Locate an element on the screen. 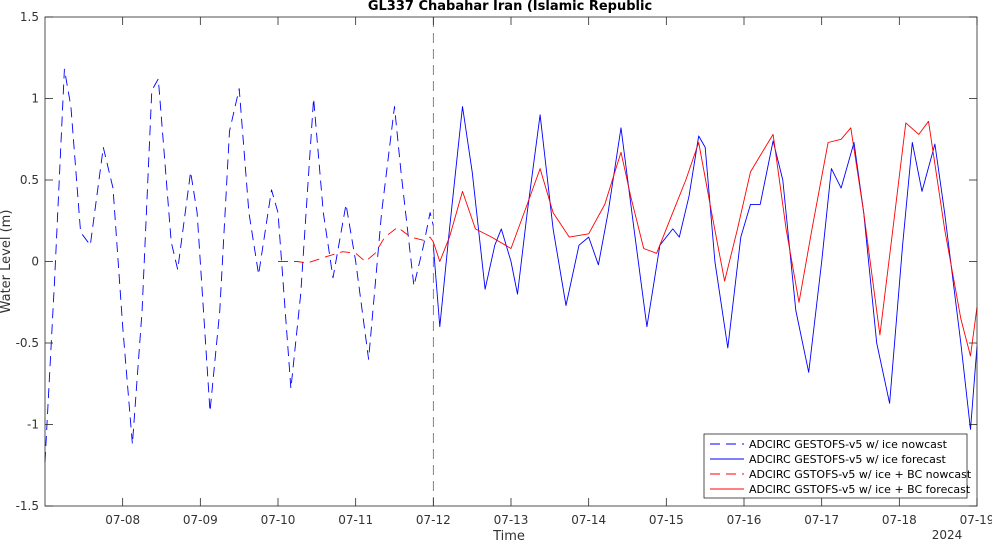 The height and width of the screenshot is (545, 992). x-tick-label: 07-14 is located at coordinates (588, 520).